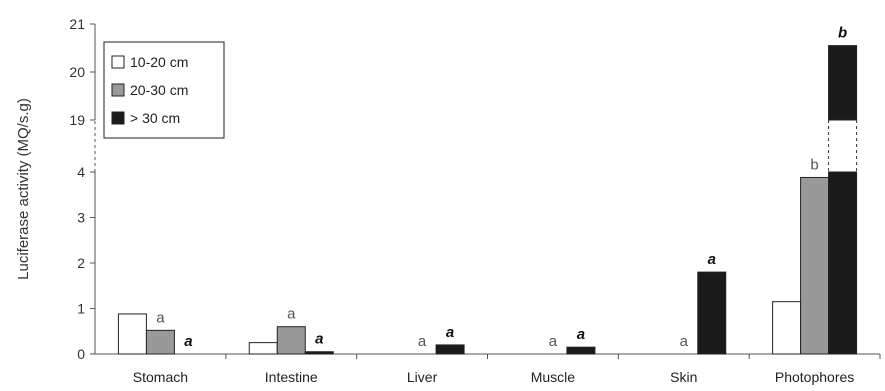  Describe the element at coordinates (814, 377) in the screenshot. I see `category-label: Photophores` at that location.